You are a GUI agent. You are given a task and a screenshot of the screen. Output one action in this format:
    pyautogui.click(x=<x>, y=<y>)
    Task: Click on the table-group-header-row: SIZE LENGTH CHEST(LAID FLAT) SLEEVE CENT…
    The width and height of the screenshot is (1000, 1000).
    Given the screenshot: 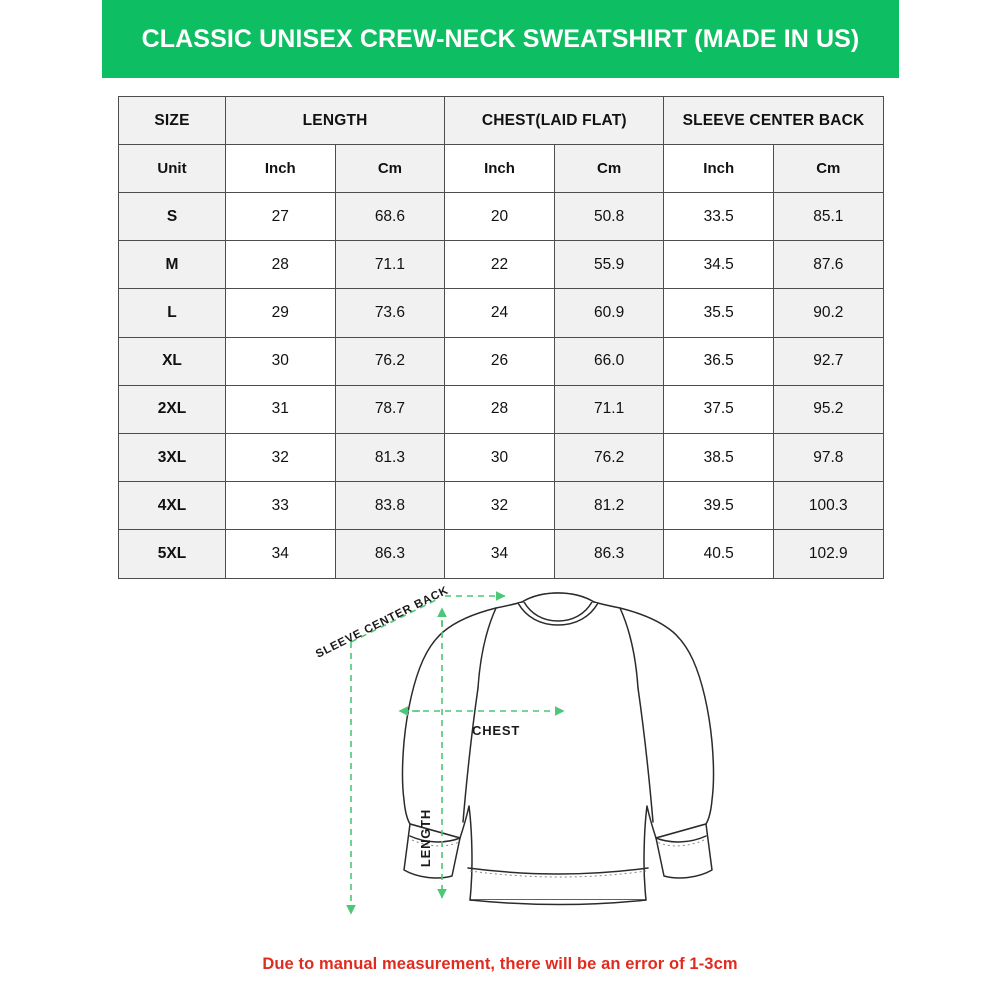 What is the action you would take?
    pyautogui.click(x=501, y=120)
    